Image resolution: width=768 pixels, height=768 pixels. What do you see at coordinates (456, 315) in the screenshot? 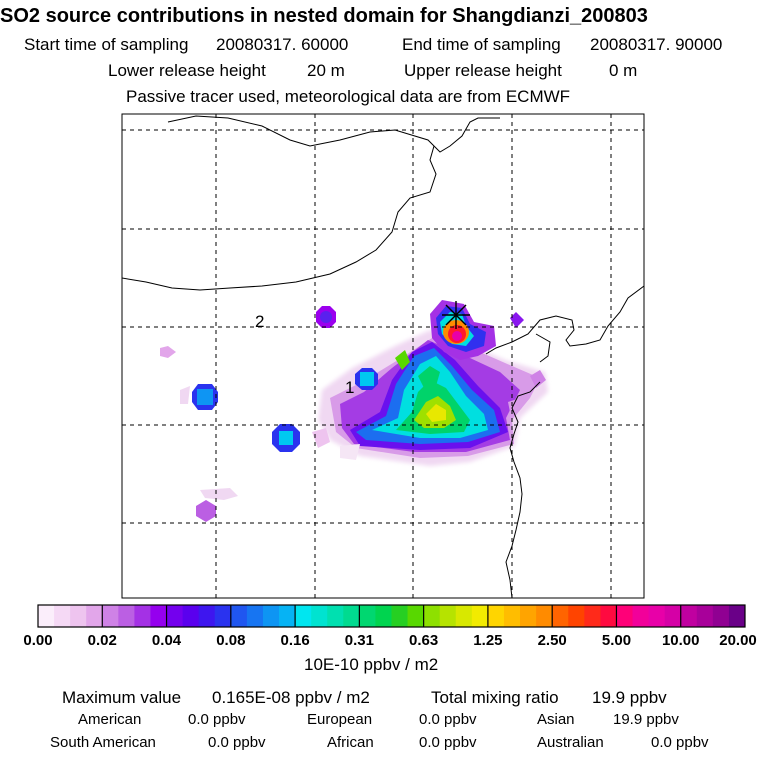
I see `asterisk-star-icon` at bounding box center [456, 315].